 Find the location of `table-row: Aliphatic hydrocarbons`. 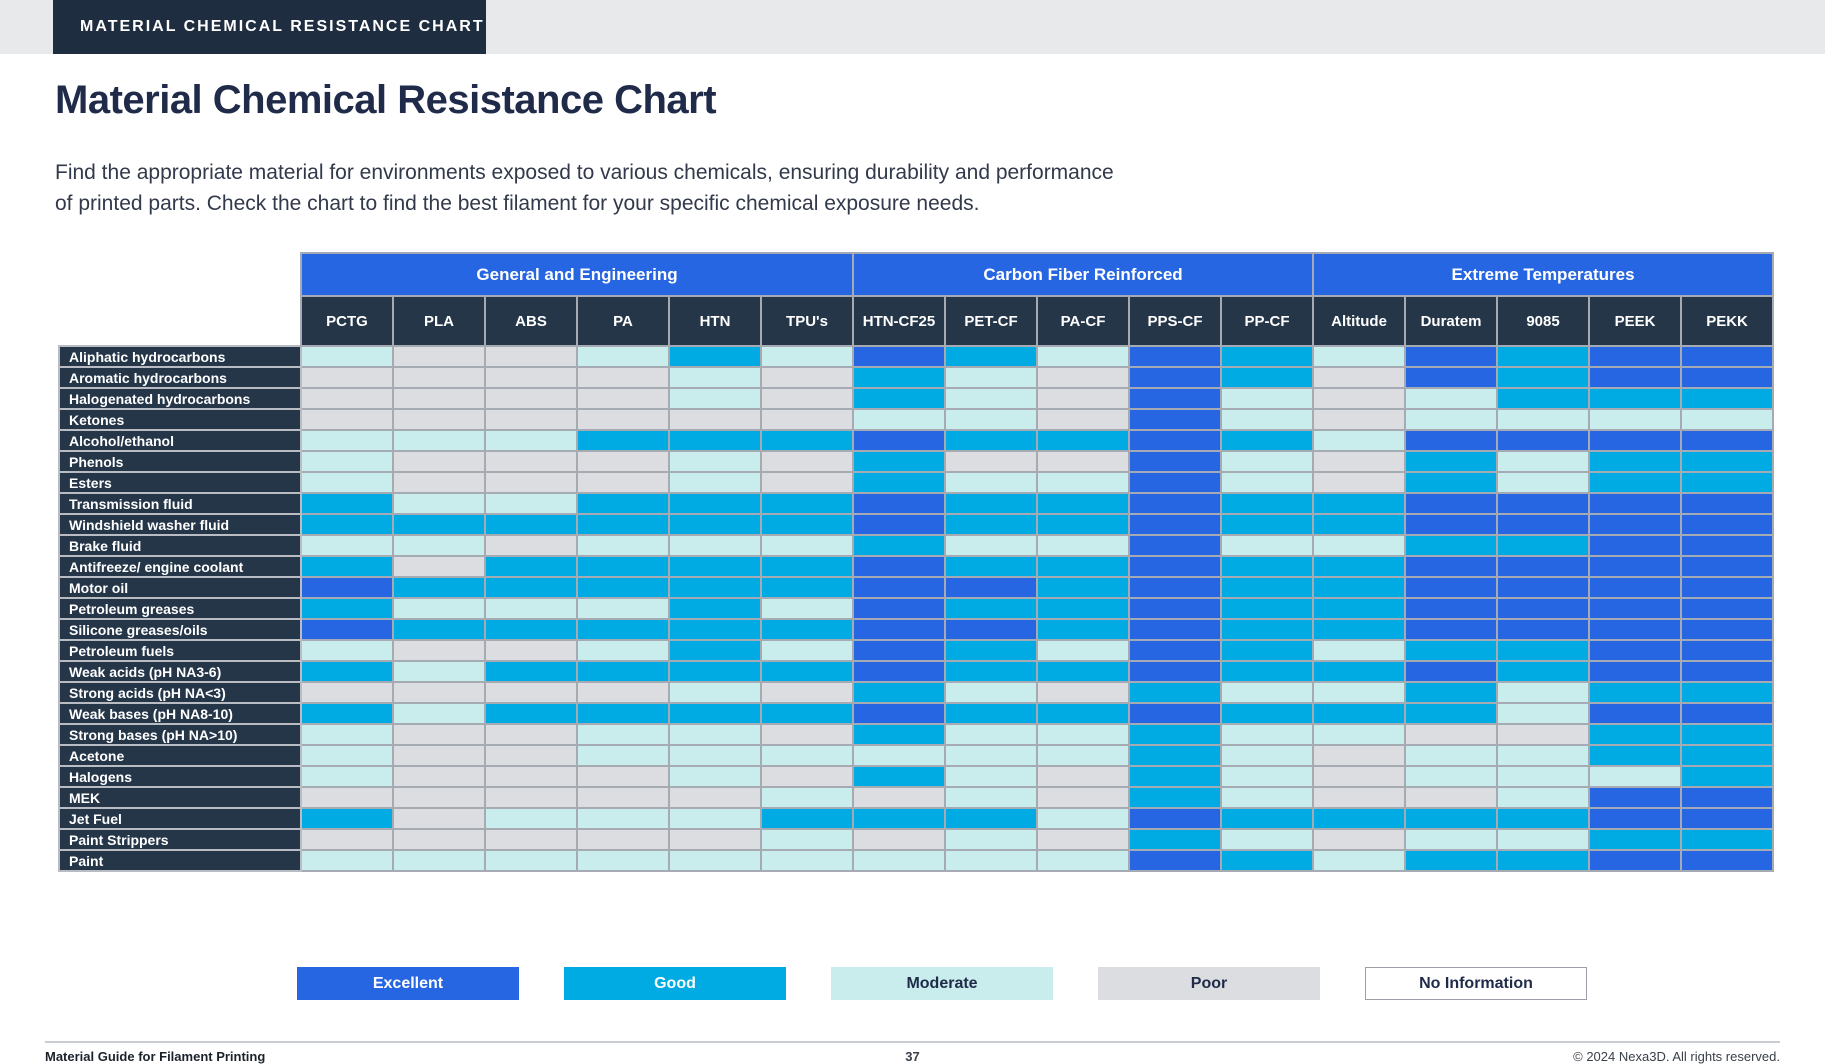

table-row: Aliphatic hydrocarbons is located at coordinates (916, 356).